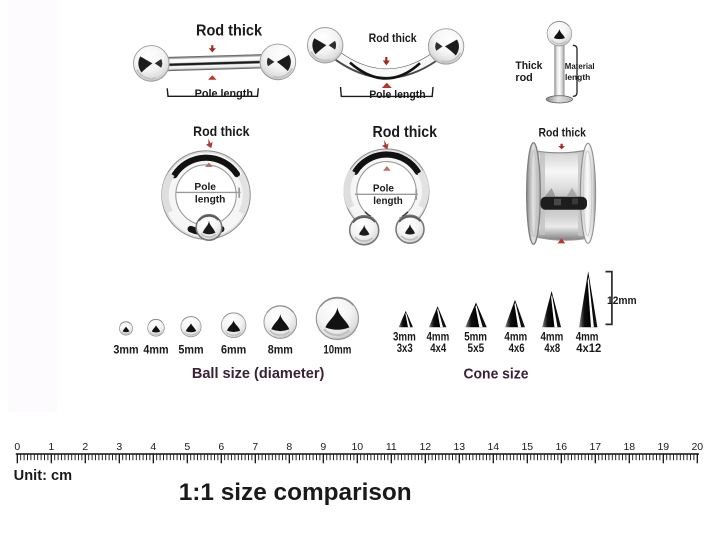  Describe the element at coordinates (289, 447) in the screenshot. I see `svg-text: 8` at that location.